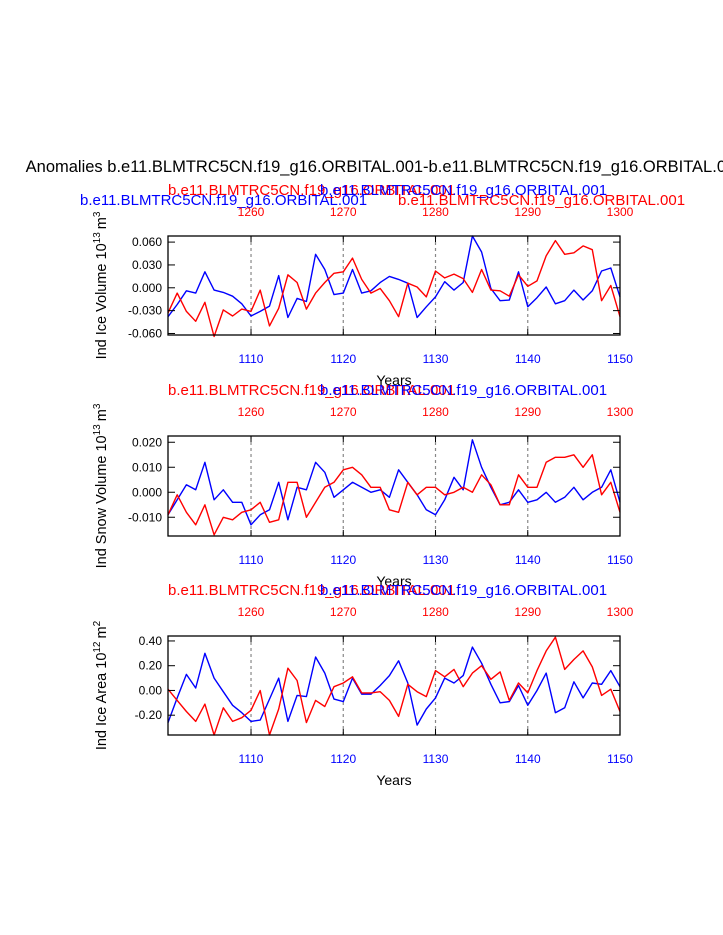  What do you see at coordinates (223, 200) in the screenshot?
I see `header-label-blue: b.e11.BLMTRC5CN.f19_g16.ORBITAL.001` at bounding box center [223, 200].